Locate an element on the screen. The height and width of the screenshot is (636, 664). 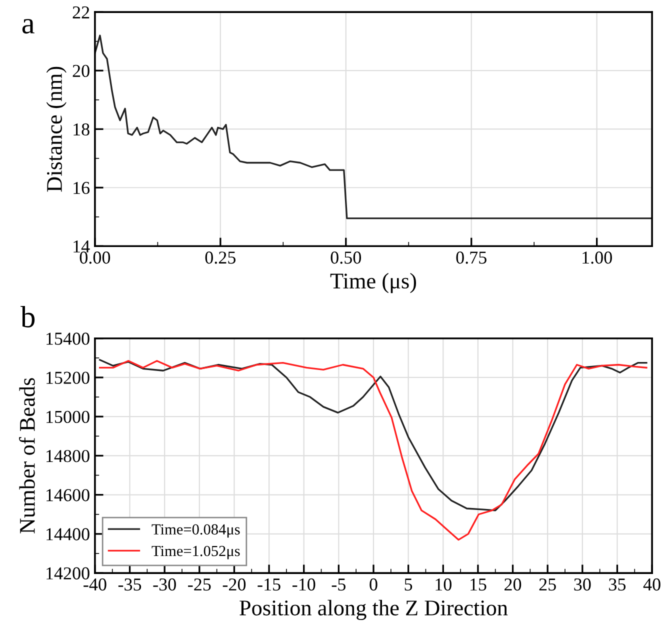
y-tick-label: 14400 is located at coordinates (68, 534).